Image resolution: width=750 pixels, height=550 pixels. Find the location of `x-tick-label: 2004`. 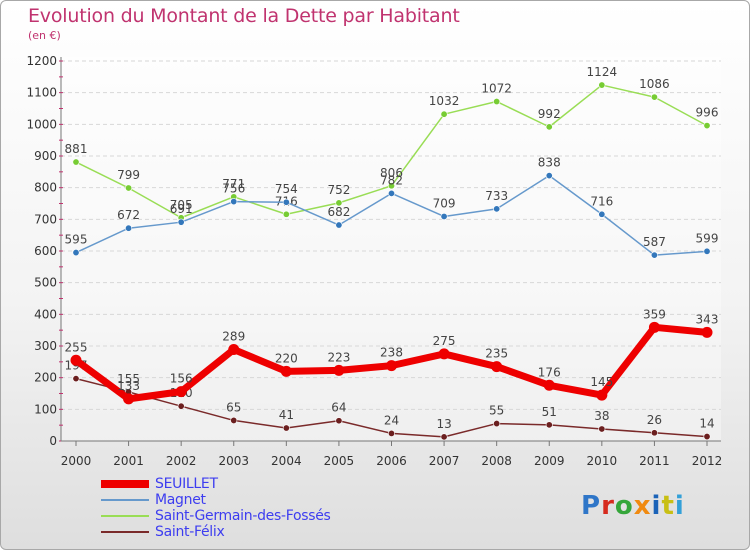

x-tick-label: 2004 is located at coordinates (286, 461).